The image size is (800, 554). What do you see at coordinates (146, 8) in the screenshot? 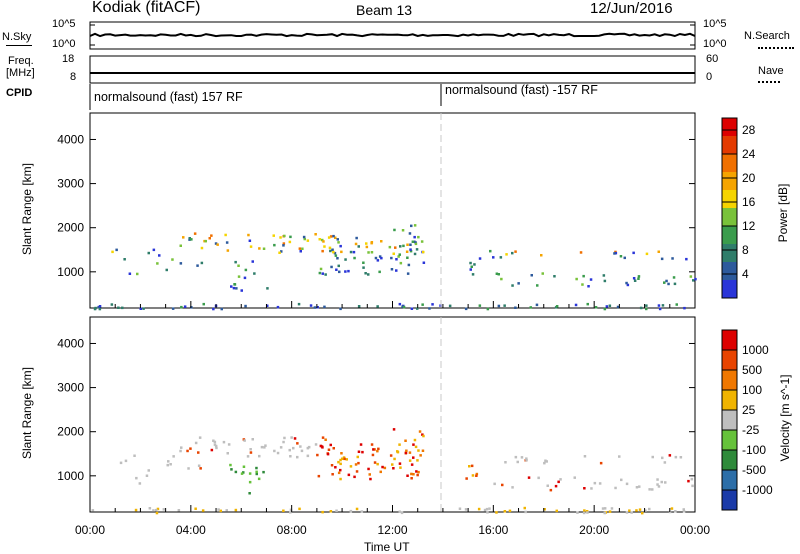
I see `station-title: Kodiak (fitACF)` at bounding box center [146, 8].